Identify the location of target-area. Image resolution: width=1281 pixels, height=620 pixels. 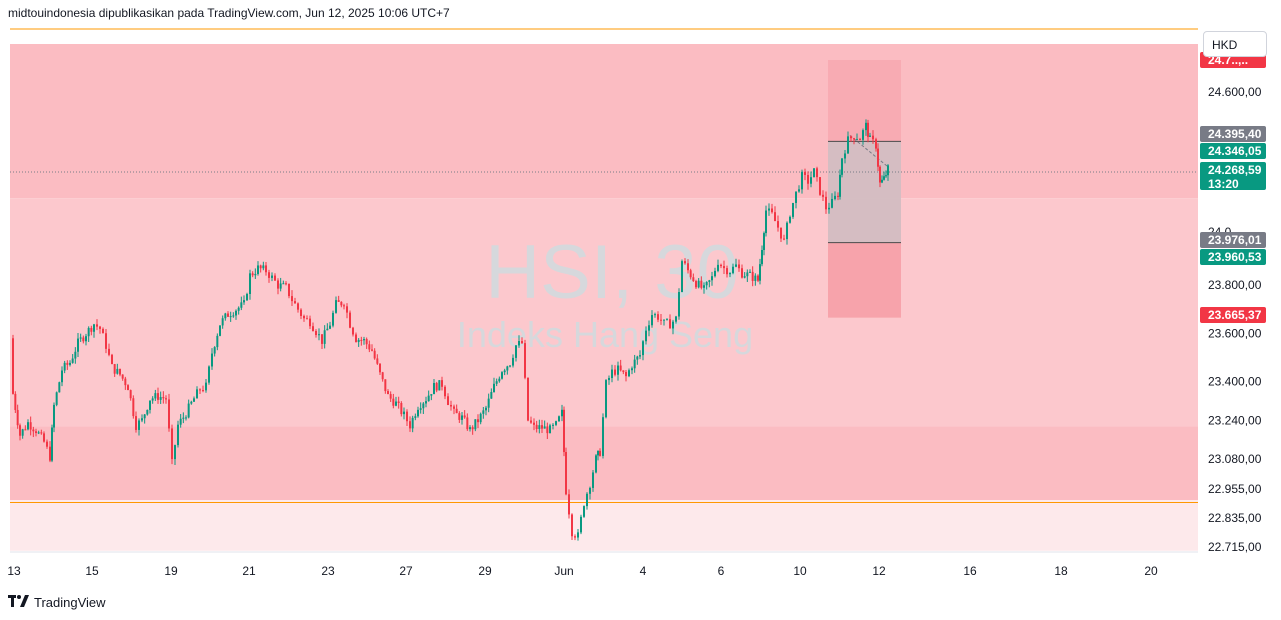
(864, 280).